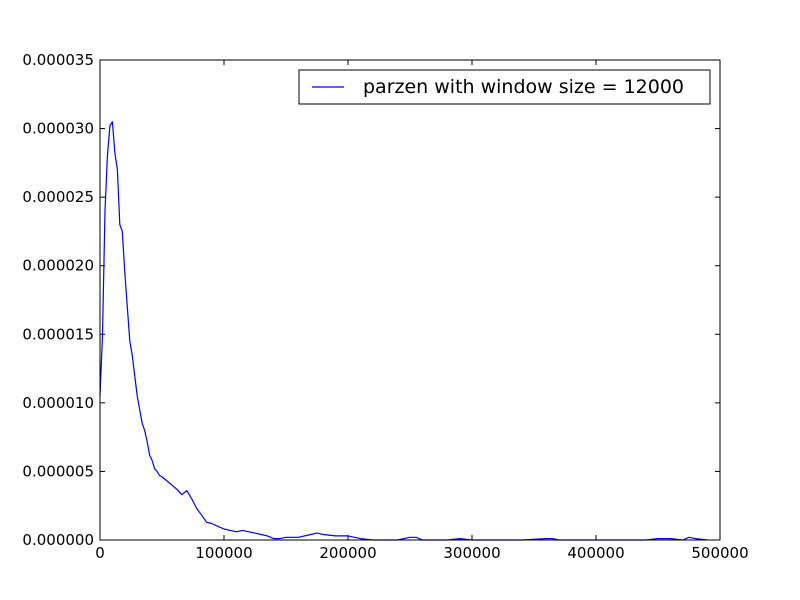  Describe the element at coordinates (58, 334) in the screenshot. I see `y-tick-label: 0.000015` at that location.